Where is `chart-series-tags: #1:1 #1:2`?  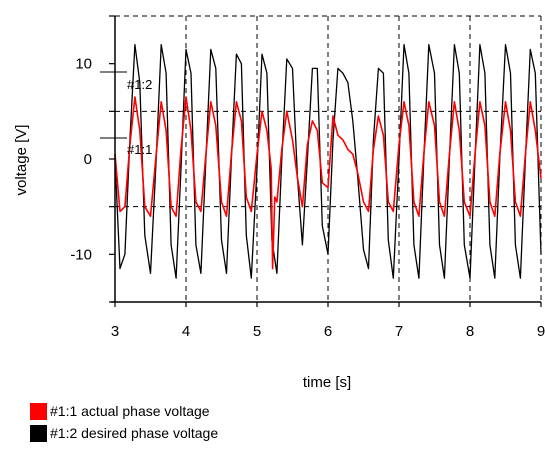
chart-series-tags: #1:1 #1:2 is located at coordinates (126, 114).